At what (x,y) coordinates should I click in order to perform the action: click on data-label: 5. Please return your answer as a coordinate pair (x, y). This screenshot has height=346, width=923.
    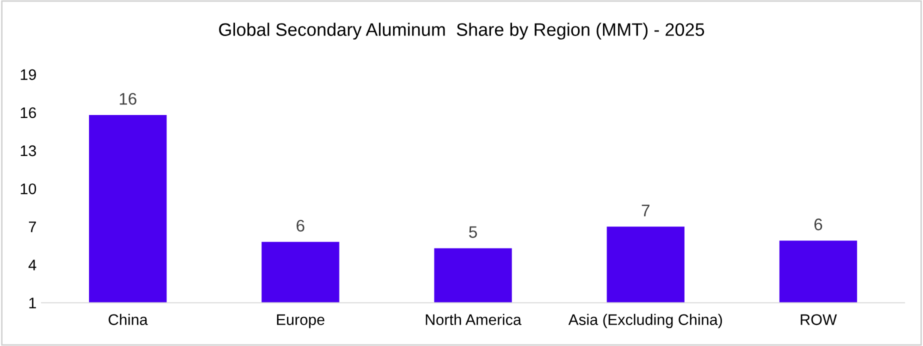
    Looking at the image, I should click on (473, 232).